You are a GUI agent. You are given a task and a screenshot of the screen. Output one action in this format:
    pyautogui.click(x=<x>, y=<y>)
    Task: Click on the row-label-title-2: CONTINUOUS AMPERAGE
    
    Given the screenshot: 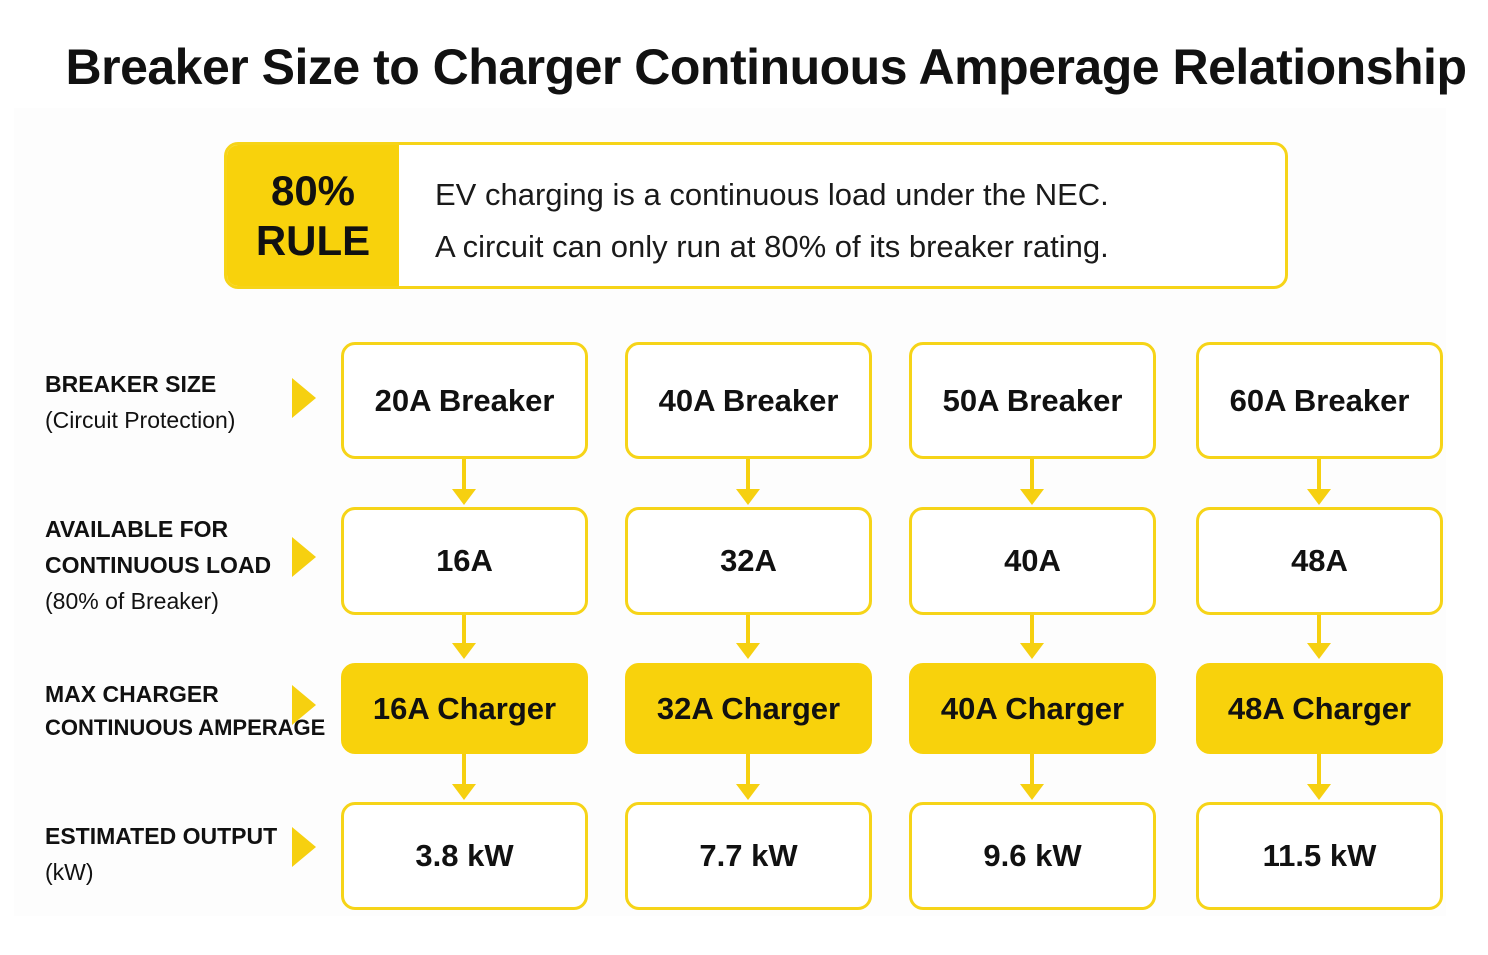 What is the action you would take?
    pyautogui.click(x=185, y=727)
    